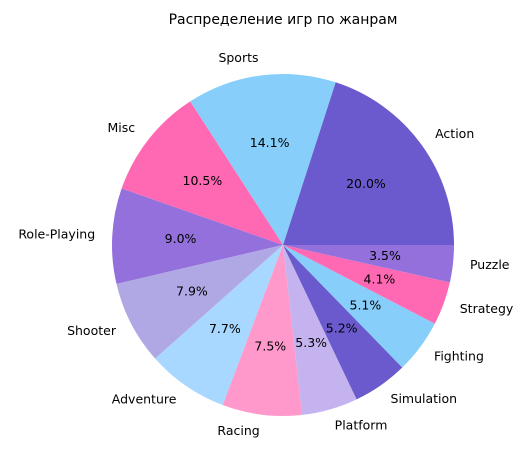  What do you see at coordinates (144, 399) in the screenshot?
I see `slice-label-adventure: Adventure` at bounding box center [144, 399].